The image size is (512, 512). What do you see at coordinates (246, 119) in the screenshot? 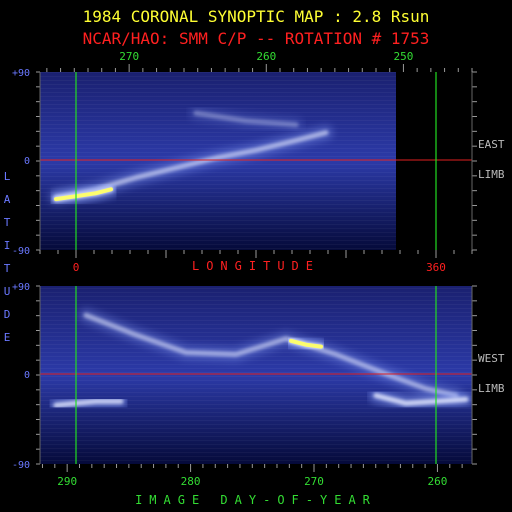
I see `secondary-arc-line` at bounding box center [246, 119].